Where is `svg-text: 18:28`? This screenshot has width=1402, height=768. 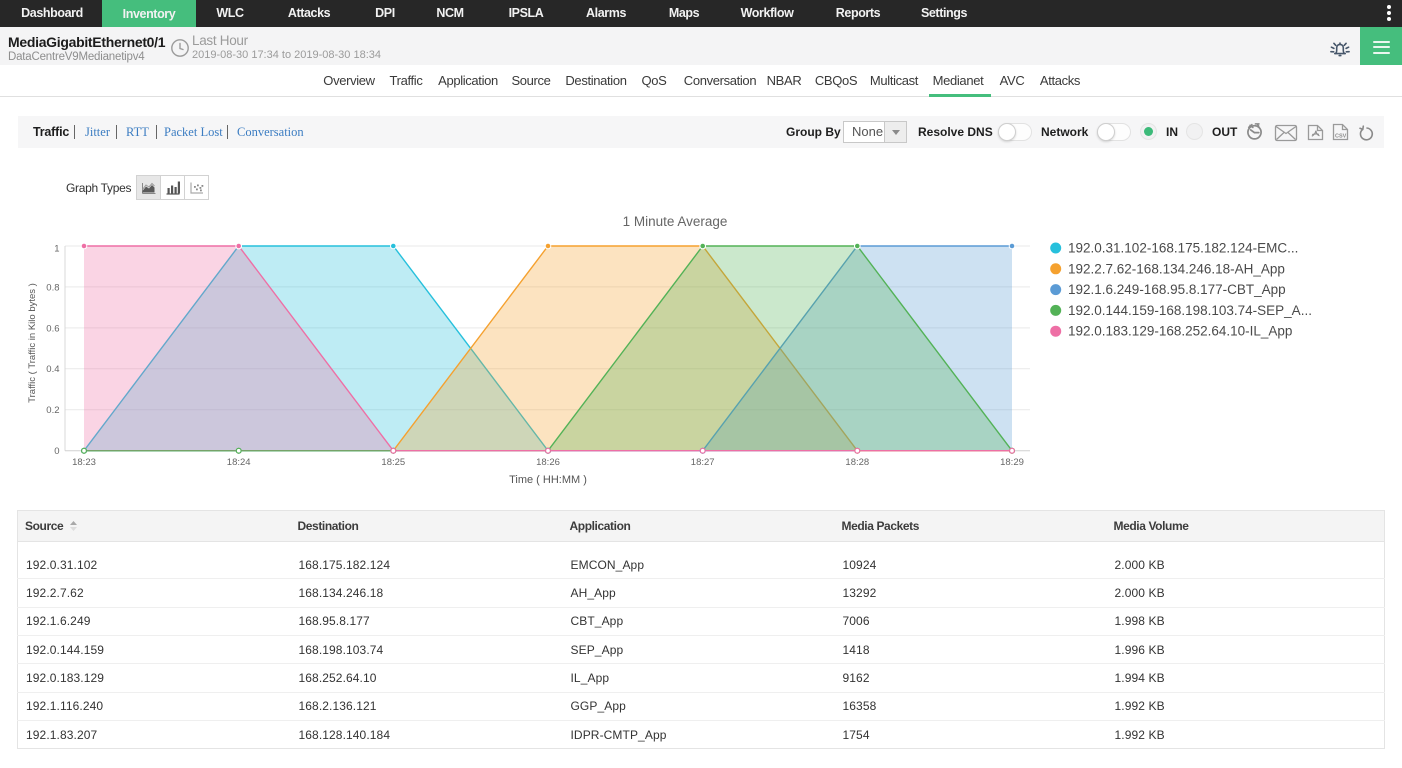 svg-text: 18:28 is located at coordinates (857, 462).